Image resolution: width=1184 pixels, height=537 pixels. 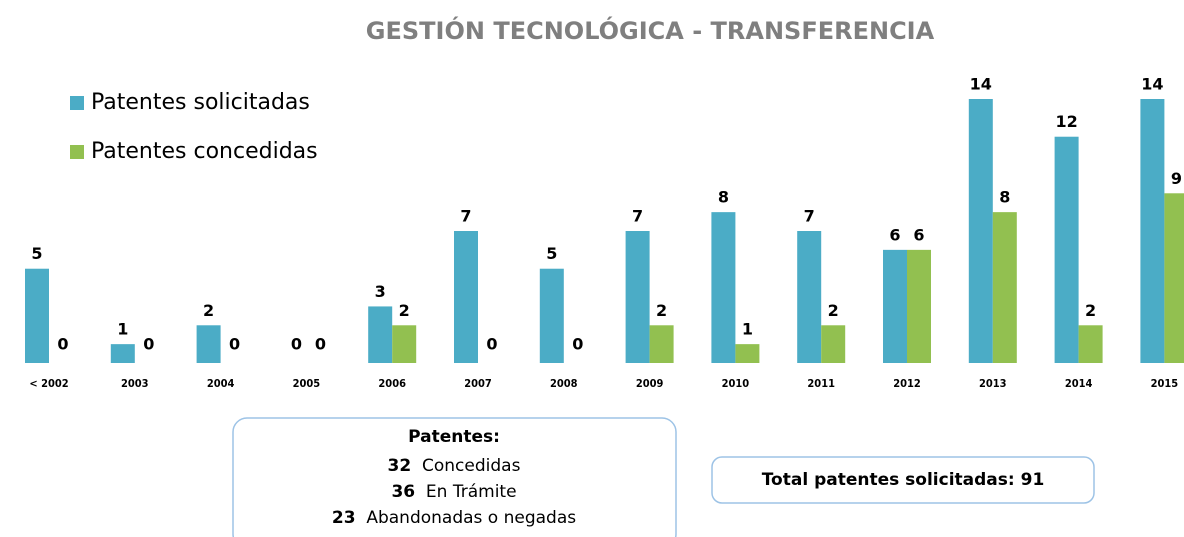 What do you see at coordinates (821, 383) in the screenshot?
I see `x-tick-label: 2011` at bounding box center [821, 383].